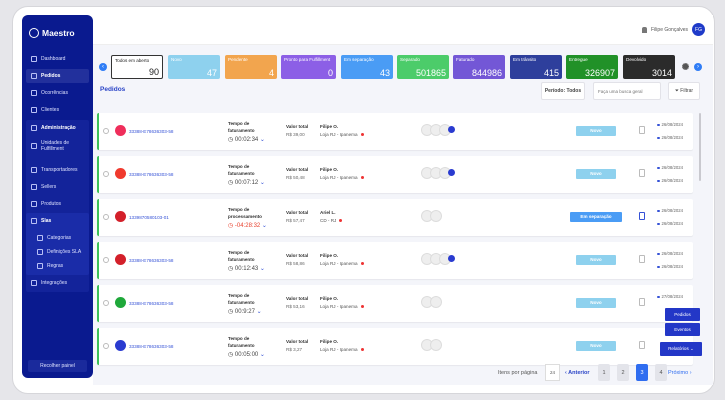 This screenshot has height=400, width=725. I want to click on sidebar-item-integra-es: Integrações, so click(57, 283).